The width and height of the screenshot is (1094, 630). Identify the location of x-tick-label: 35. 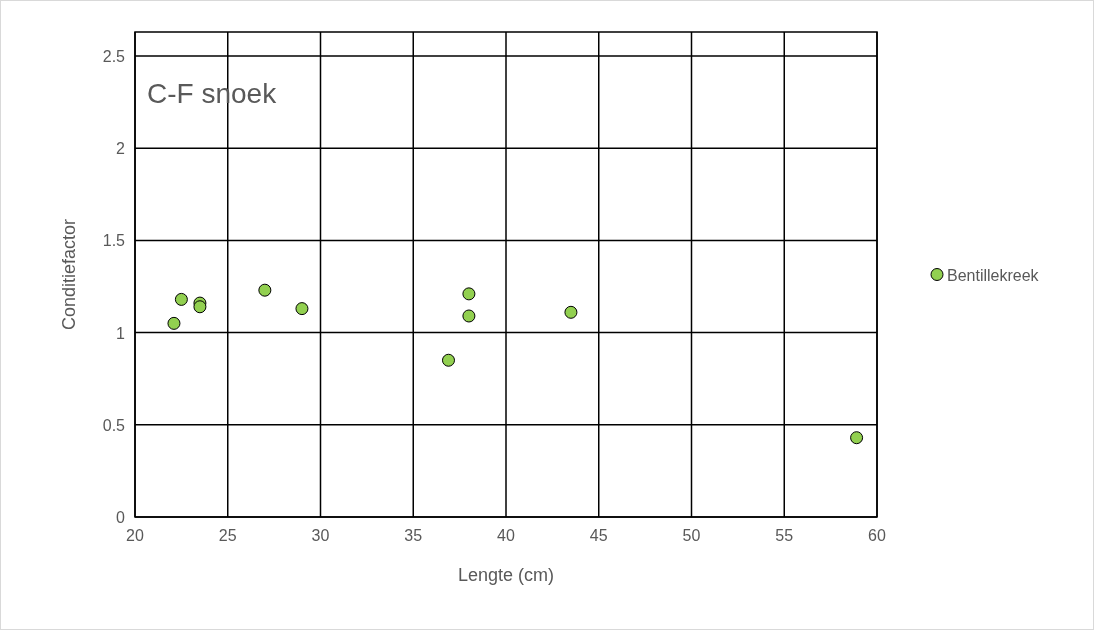
(413, 535).